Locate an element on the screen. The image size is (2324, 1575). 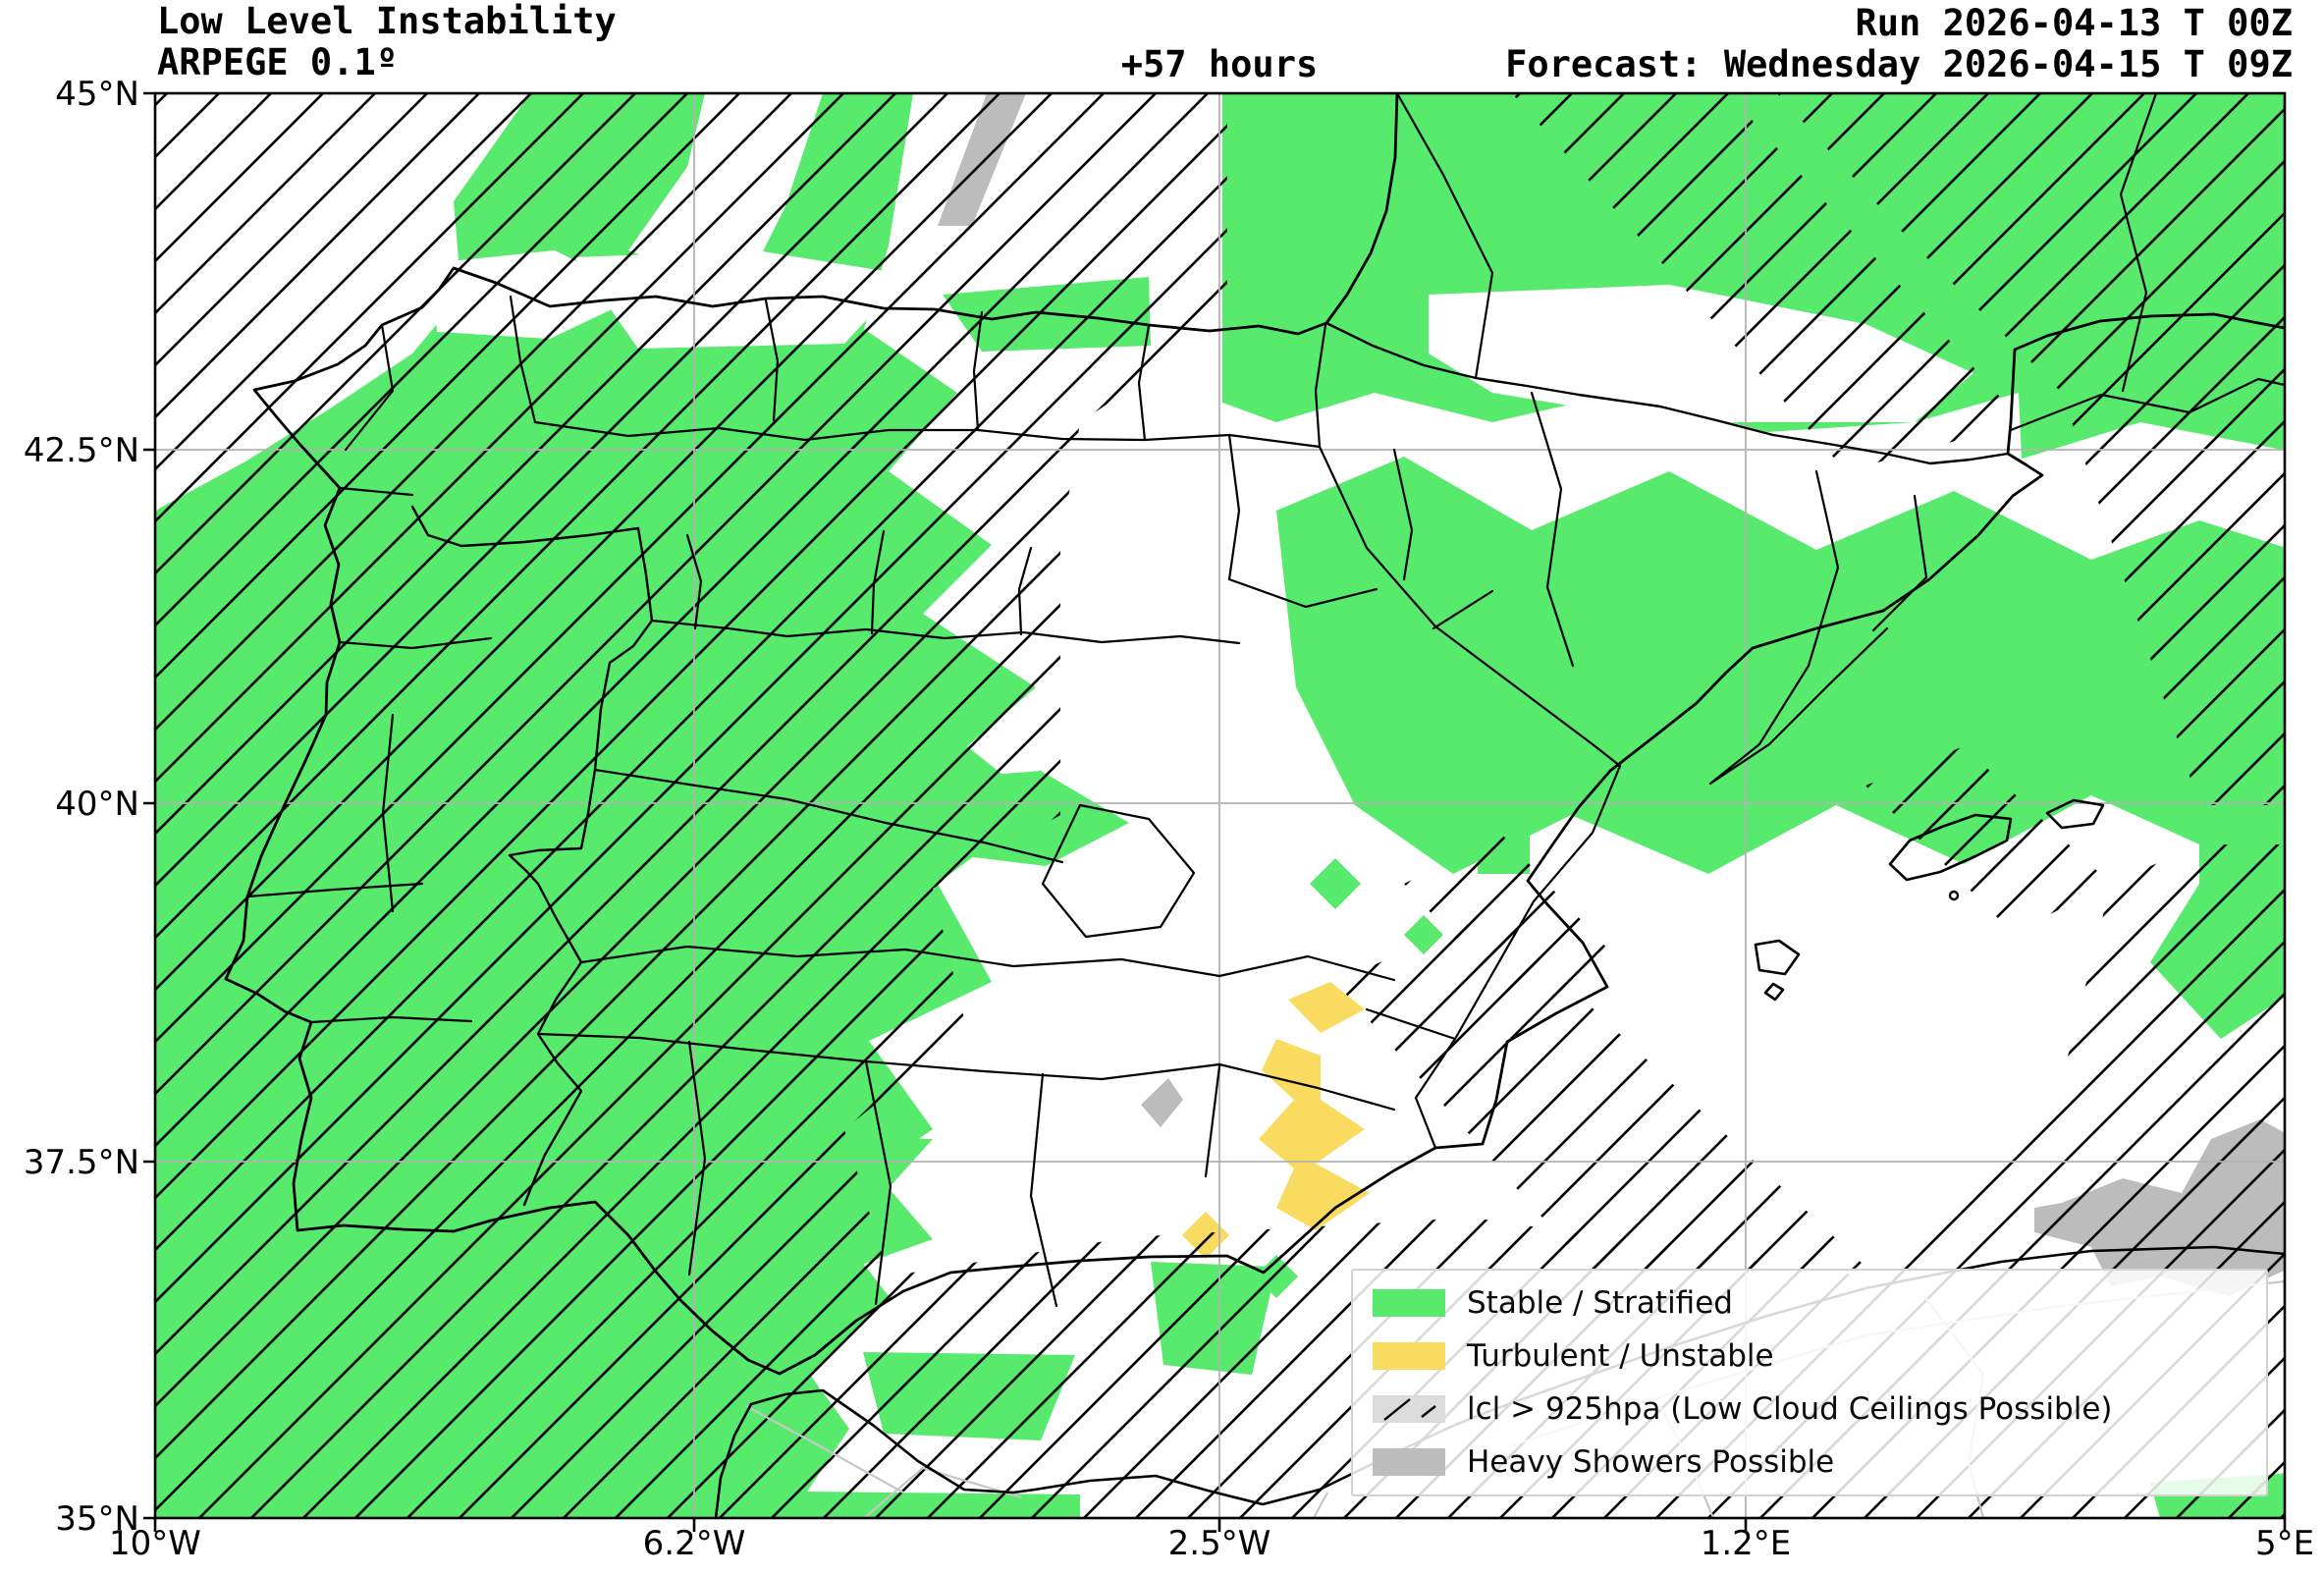
run-label: Run 2026-04-13 T 00Z is located at coordinates (2074, 23).